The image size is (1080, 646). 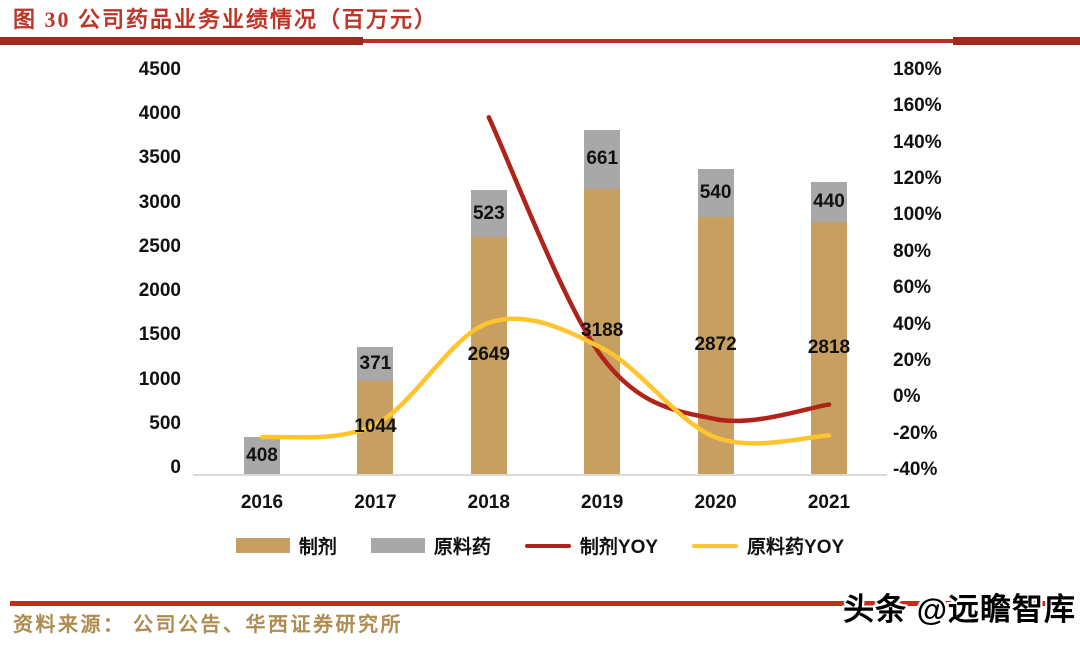 I want to click on legend-label: 原料药YOY, so click(x=796, y=547).